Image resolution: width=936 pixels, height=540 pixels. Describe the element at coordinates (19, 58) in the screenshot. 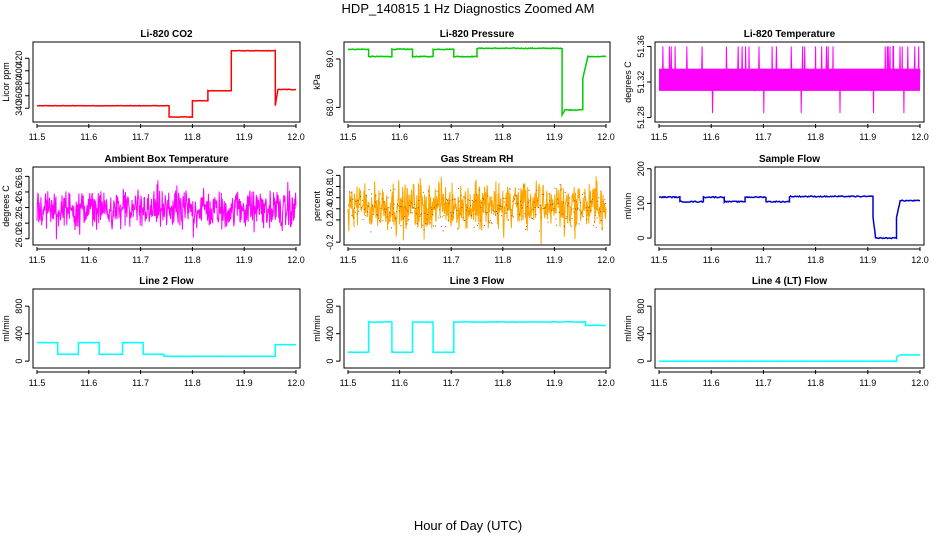

I see `y-tick-label: 420` at that location.